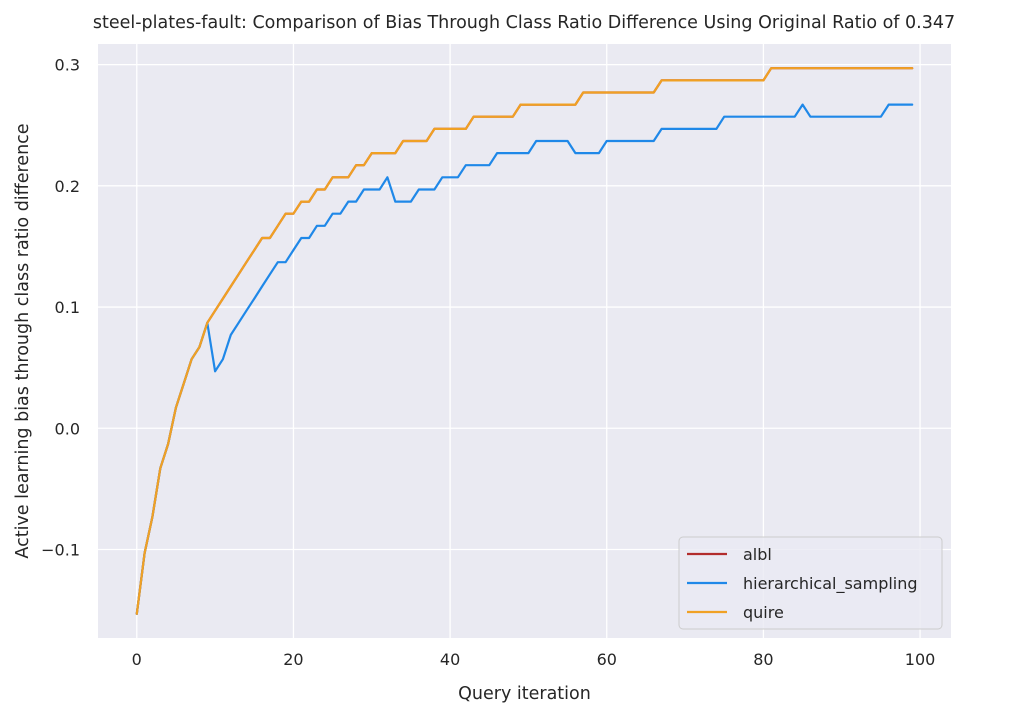 The image size is (1013, 716). I want to click on legend-box, so click(810, 583).